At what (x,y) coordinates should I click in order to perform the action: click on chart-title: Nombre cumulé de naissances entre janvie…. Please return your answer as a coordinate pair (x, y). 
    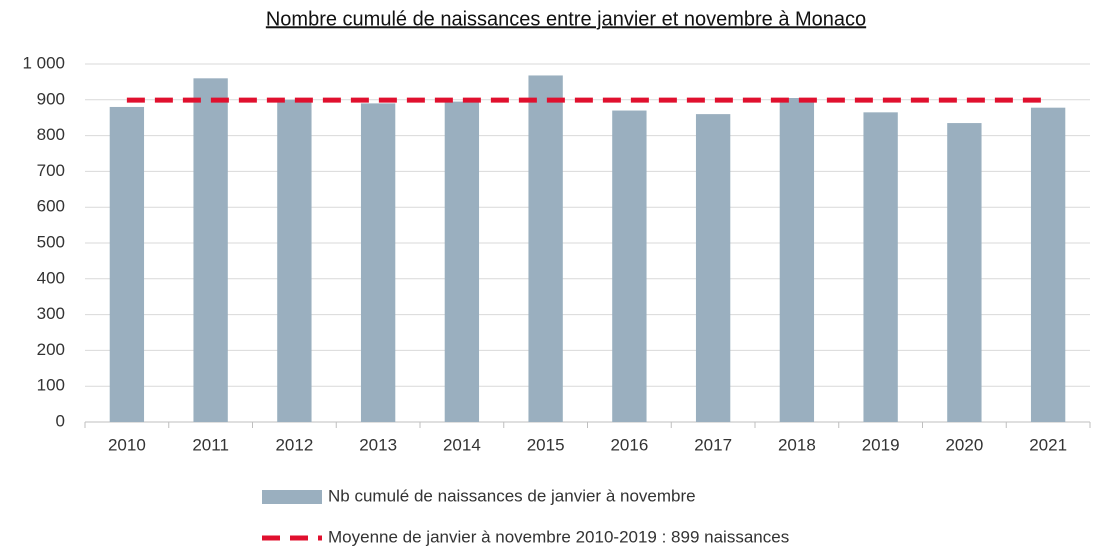
    Looking at the image, I should click on (566, 19).